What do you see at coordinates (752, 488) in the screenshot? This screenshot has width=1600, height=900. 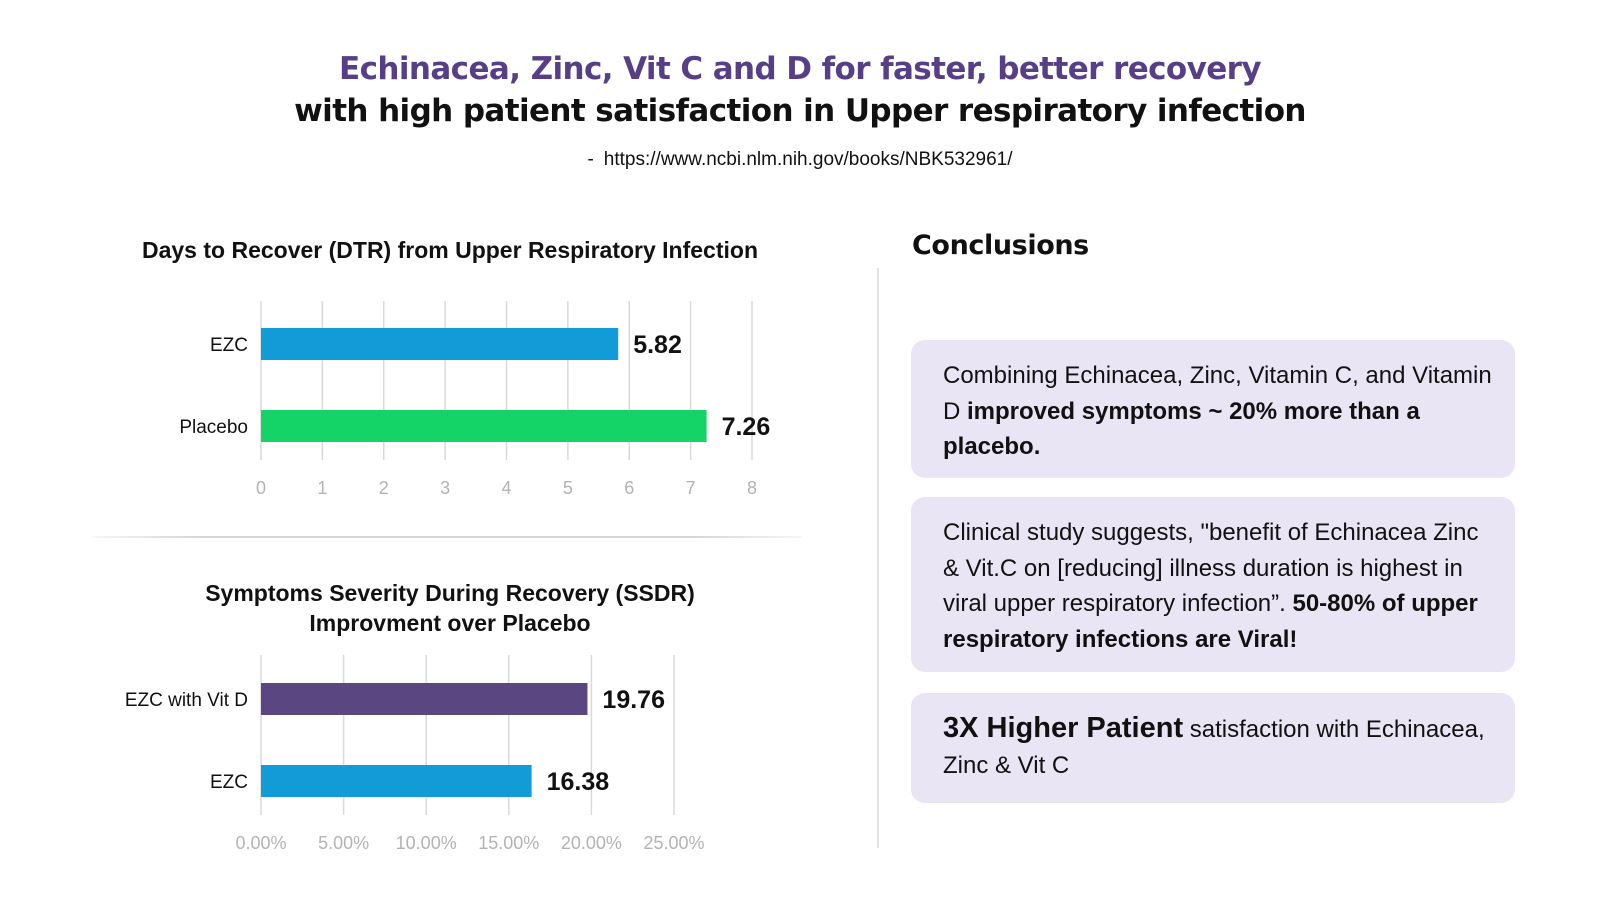 I see `x-tick-label: 8` at bounding box center [752, 488].